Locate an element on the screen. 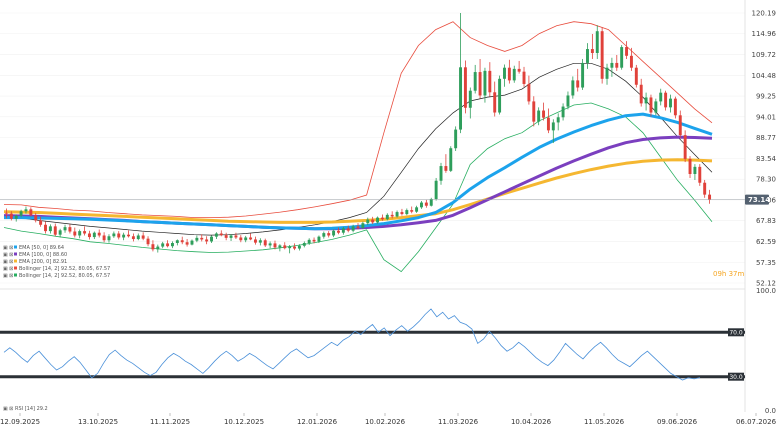 This screenshot has width=777, height=427. price-tick-label: 57.35 is located at coordinates (766, 263).